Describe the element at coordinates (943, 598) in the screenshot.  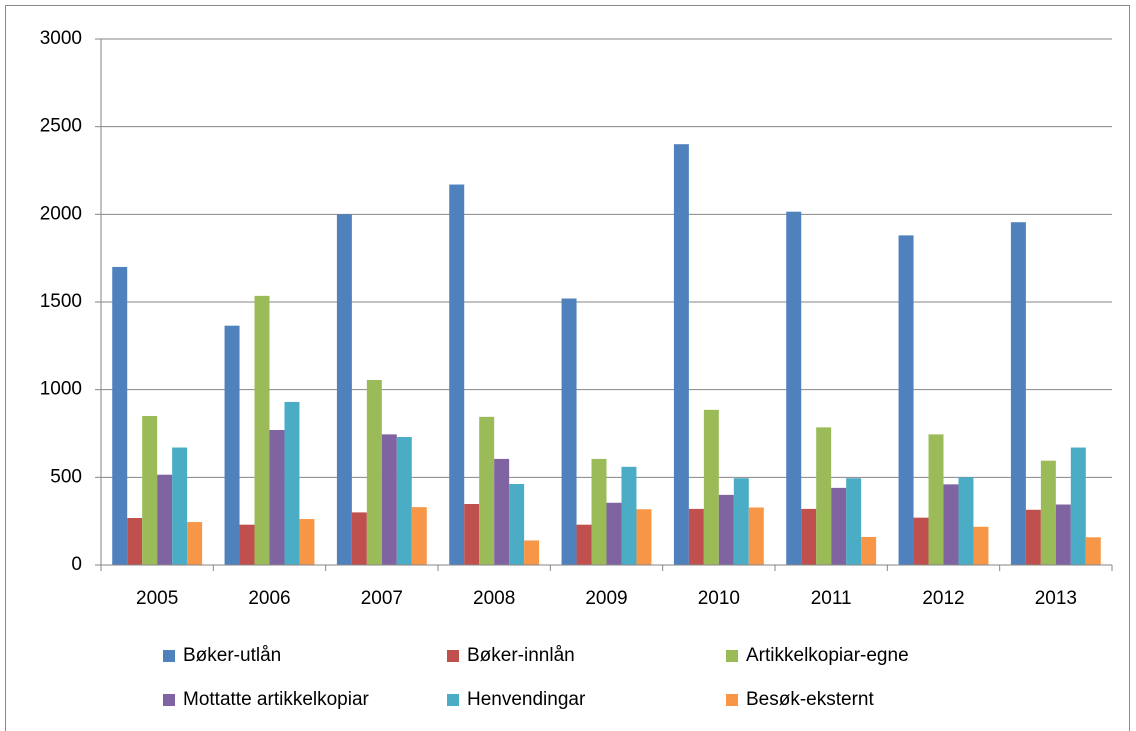
I see `x-tick-label: 2012` at that location.